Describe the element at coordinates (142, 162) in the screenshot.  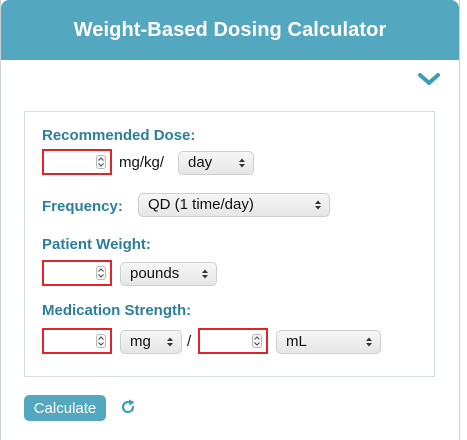
I see `dose-unit-text: mg/kg/` at that location.